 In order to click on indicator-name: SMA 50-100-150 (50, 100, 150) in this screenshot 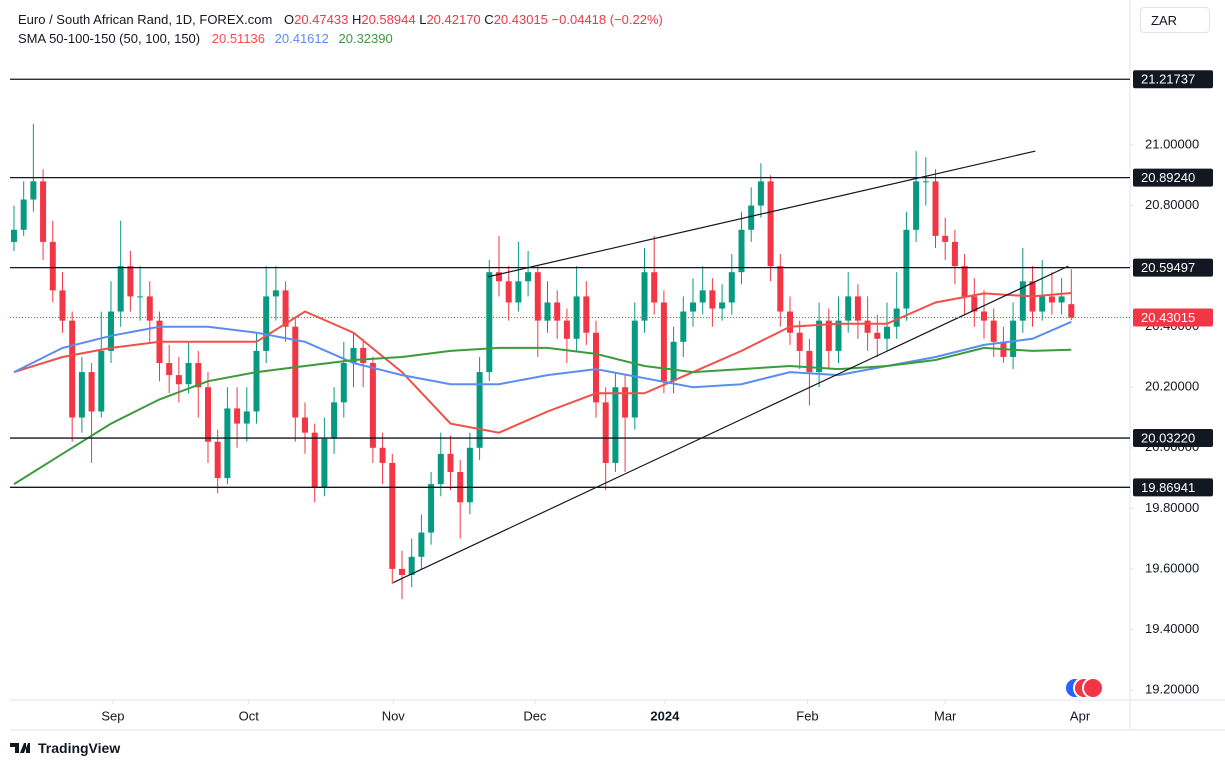, I will do `click(109, 38)`.